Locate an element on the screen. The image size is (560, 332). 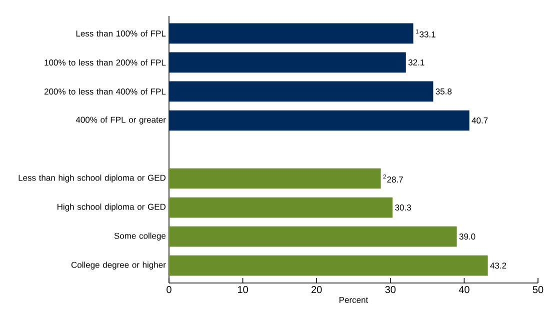
y-tick-label: Some college is located at coordinates (140, 236).